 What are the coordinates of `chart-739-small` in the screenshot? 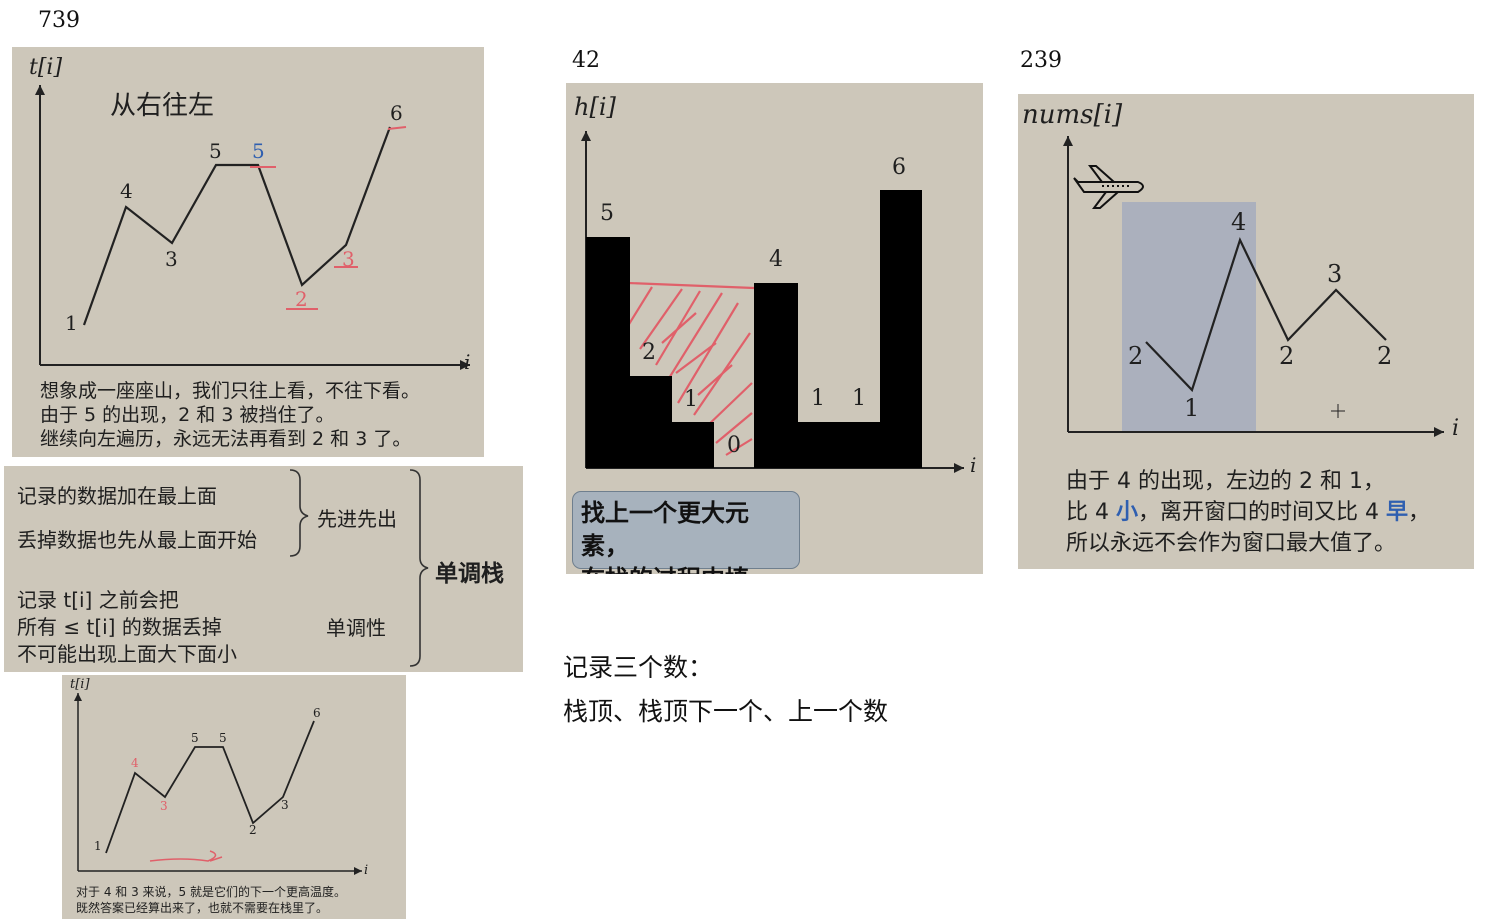 It's located at (218, 784).